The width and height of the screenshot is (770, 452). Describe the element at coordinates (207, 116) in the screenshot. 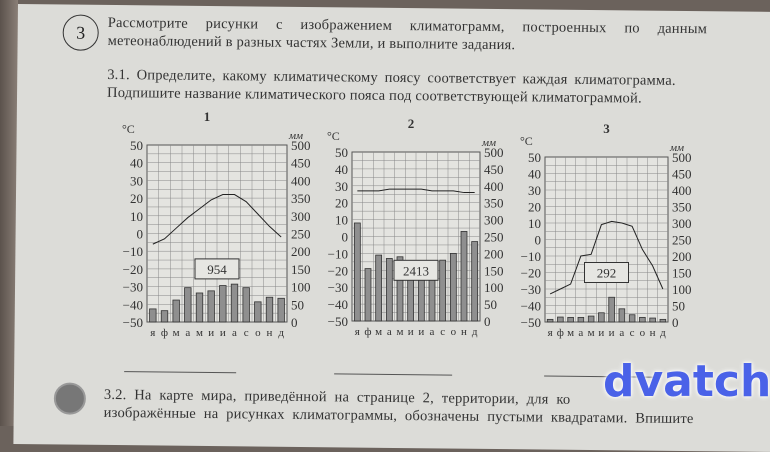

I see `chart-title: 1` at that location.